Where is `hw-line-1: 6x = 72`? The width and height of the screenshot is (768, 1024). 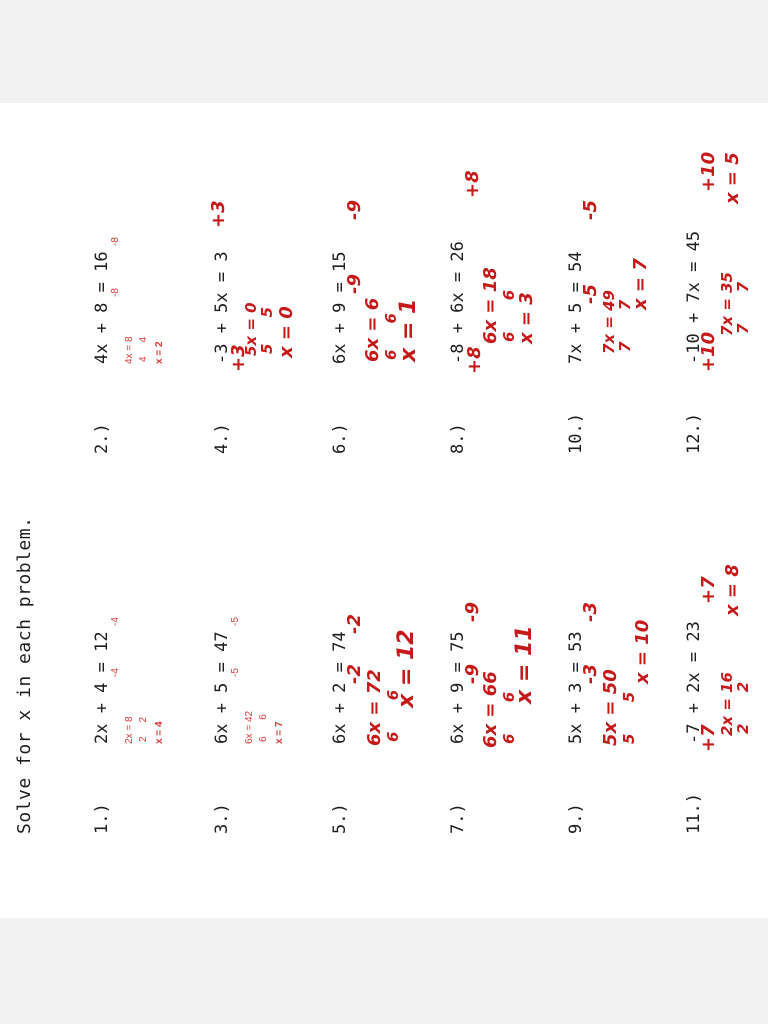
hw-line-1: 6x = 72 is located at coordinates (374, 707).